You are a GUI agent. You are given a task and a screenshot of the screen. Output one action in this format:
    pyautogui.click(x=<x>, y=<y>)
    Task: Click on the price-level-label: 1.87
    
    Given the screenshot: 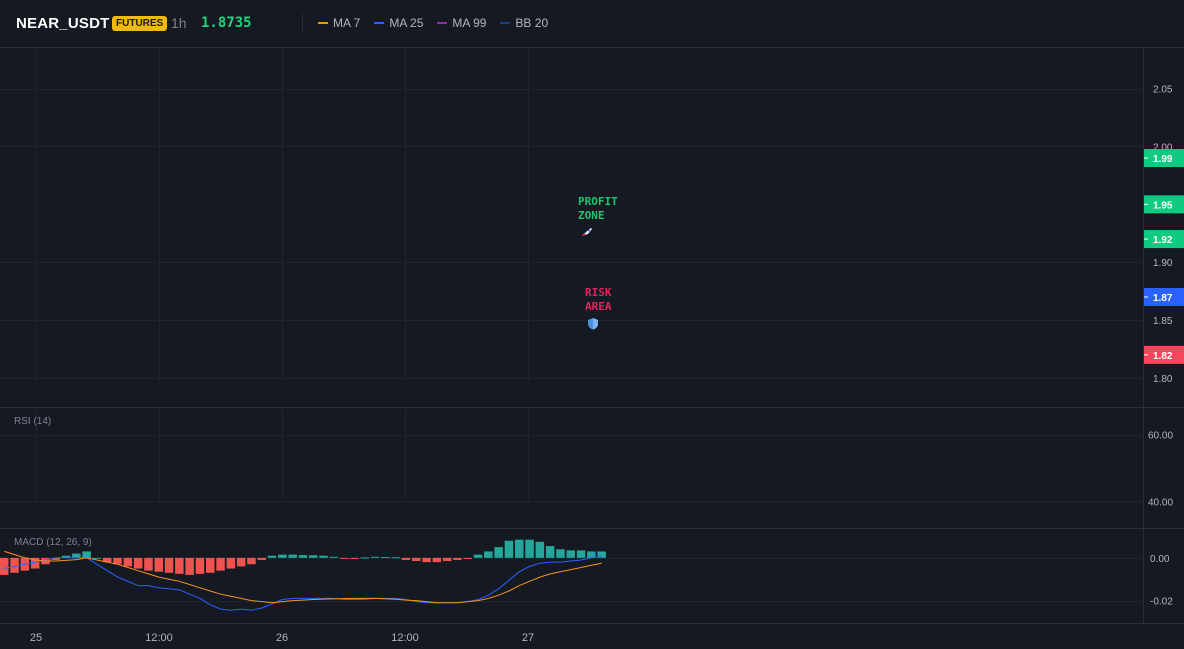 What is the action you would take?
    pyautogui.click(x=1163, y=298)
    